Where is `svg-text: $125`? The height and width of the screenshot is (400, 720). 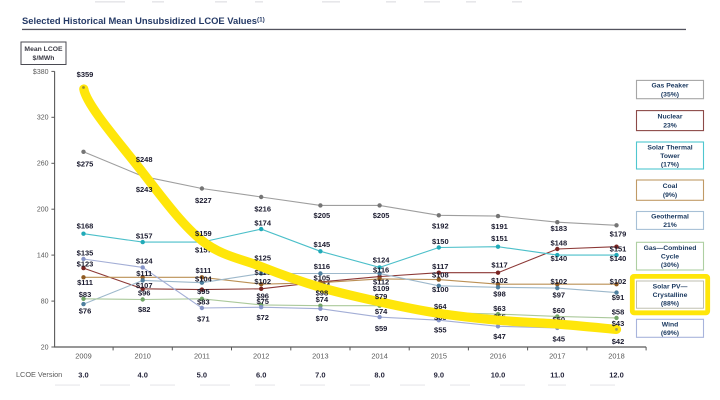 svg-text: $125 is located at coordinates (262, 258).